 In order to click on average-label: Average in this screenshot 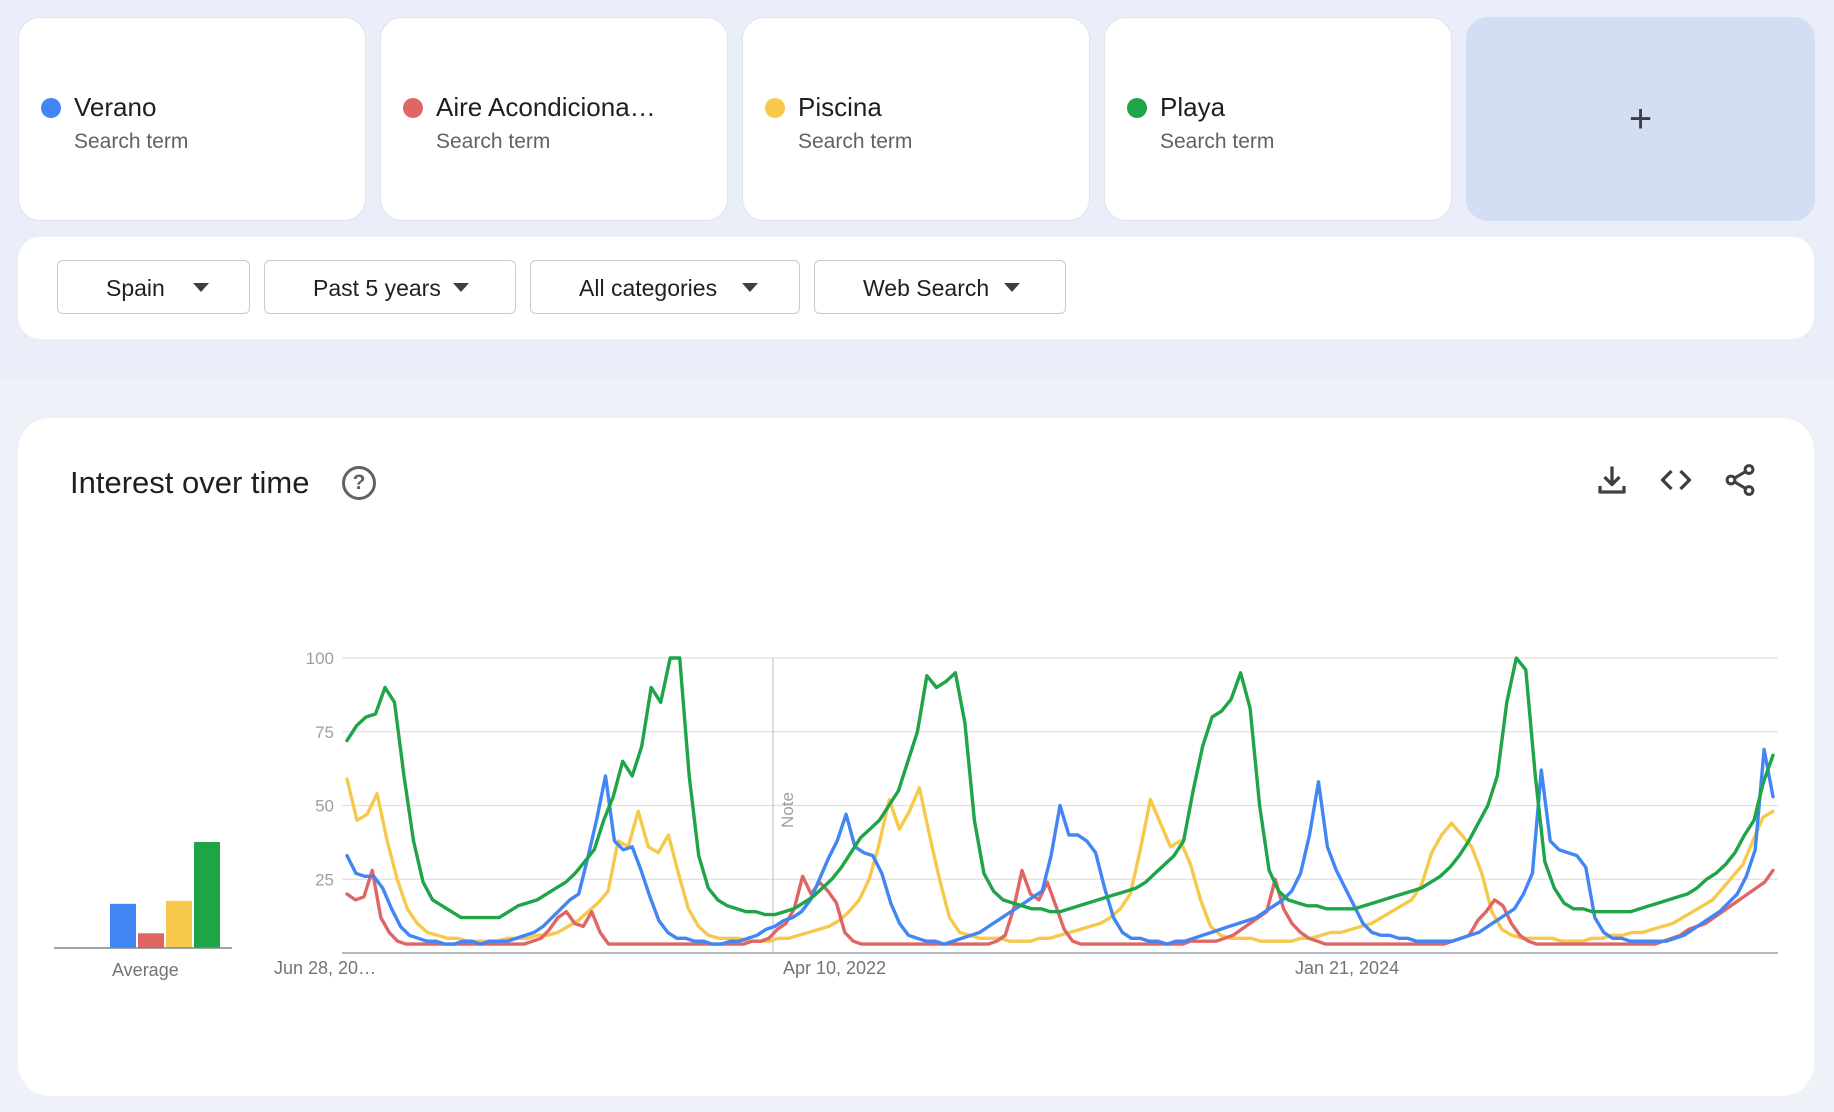, I will do `click(145, 970)`.